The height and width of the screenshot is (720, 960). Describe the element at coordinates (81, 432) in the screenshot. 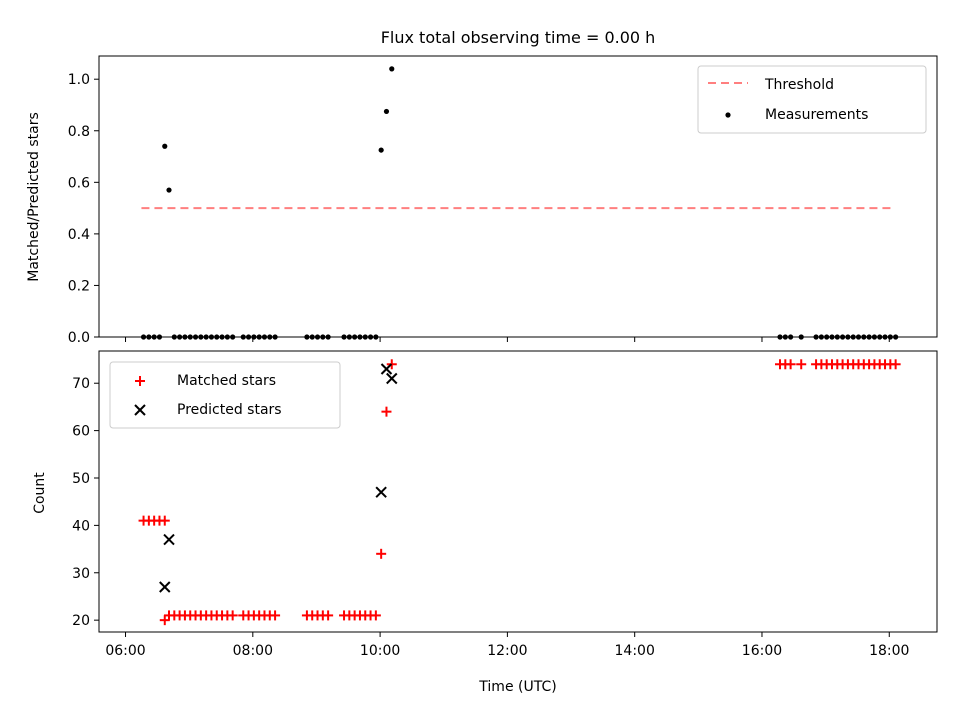

I see `bottom-y-tick-label: 60` at that location.